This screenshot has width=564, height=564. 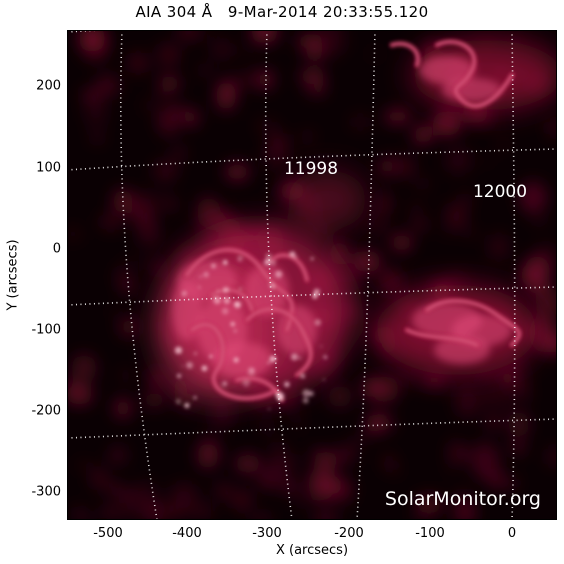 I want to click on active-region-label-11998: 11998, so click(x=311, y=169).